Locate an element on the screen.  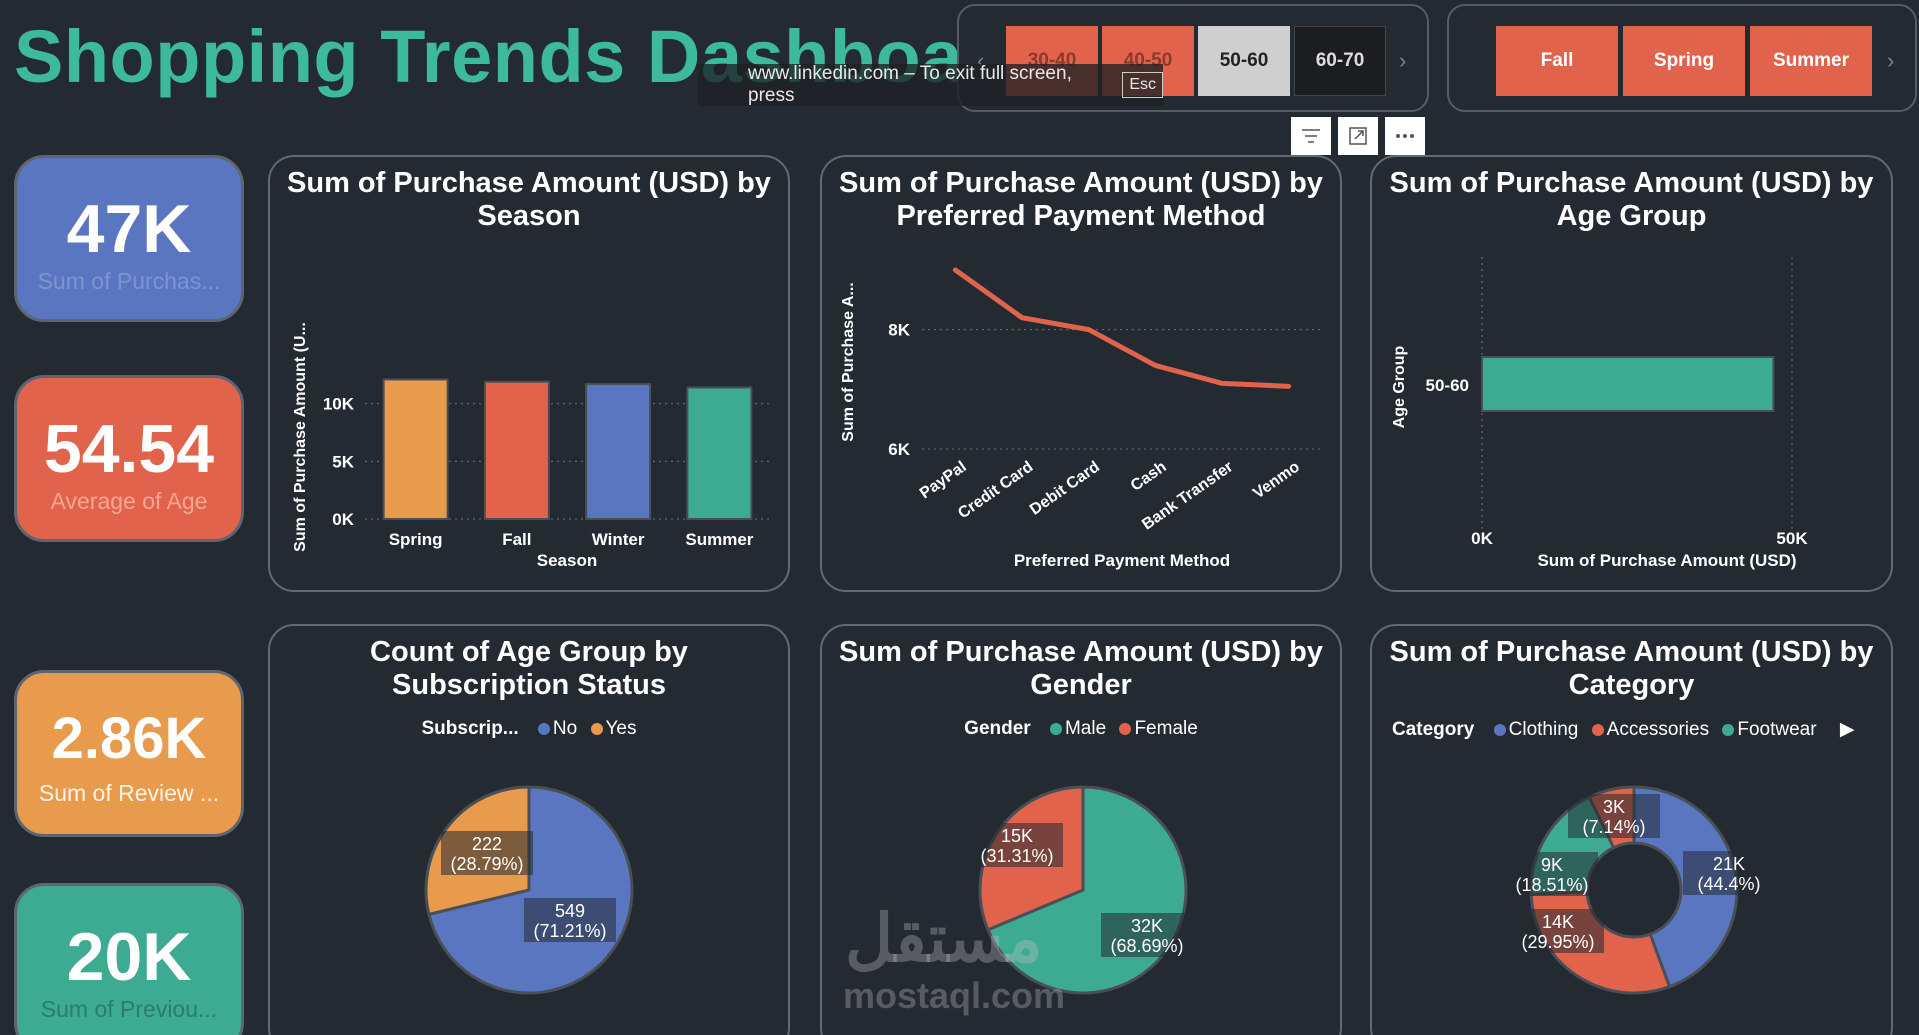
x-tick-label: 0K is located at coordinates (1482, 538).